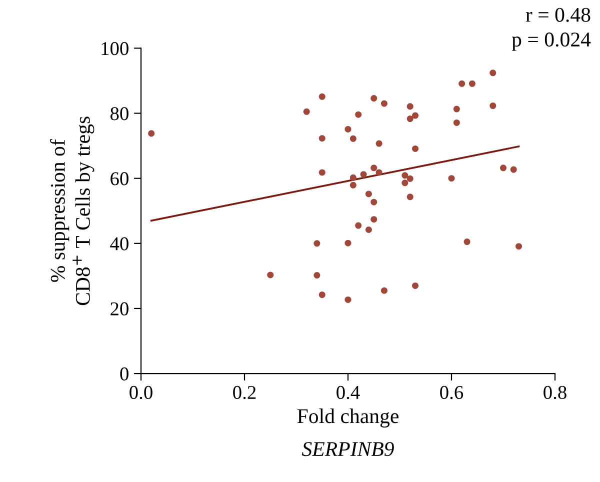 This screenshot has height=482, width=600. What do you see at coordinates (115, 49) in the screenshot?
I see `y-tick-label: 100` at bounding box center [115, 49].